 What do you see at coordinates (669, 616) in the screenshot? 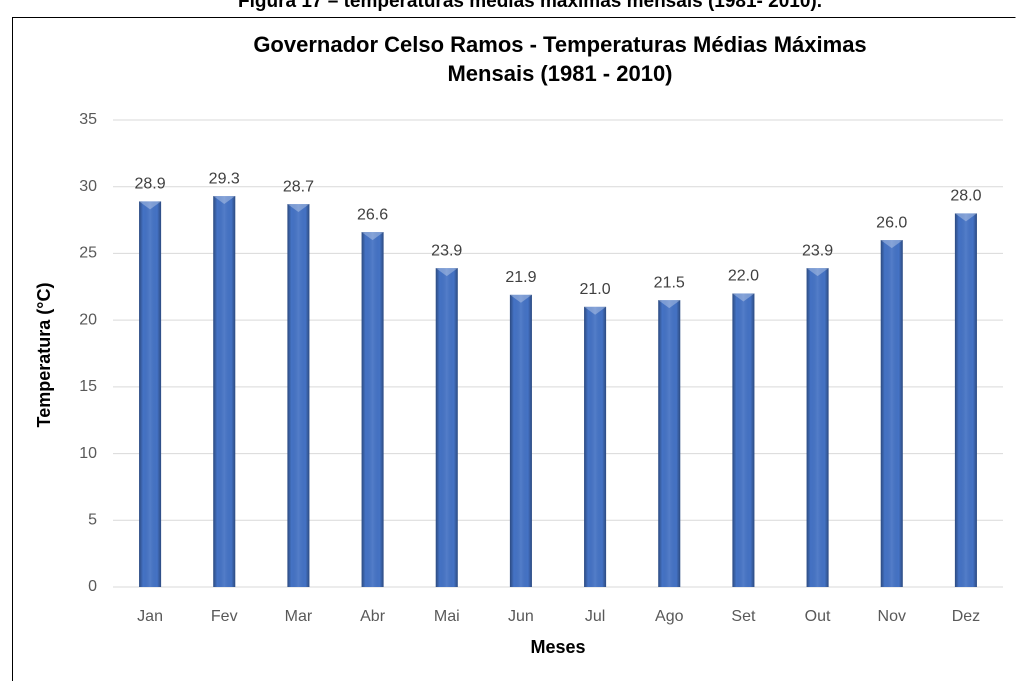
I see `x-tick-label: Ago` at bounding box center [669, 616].